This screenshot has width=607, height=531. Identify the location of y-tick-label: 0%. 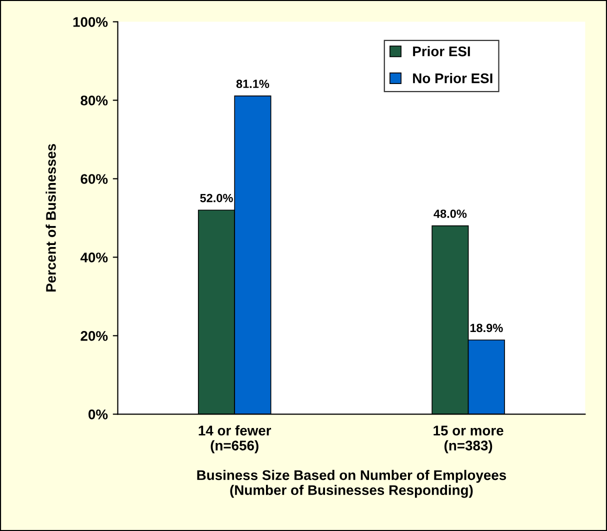
(98, 415).